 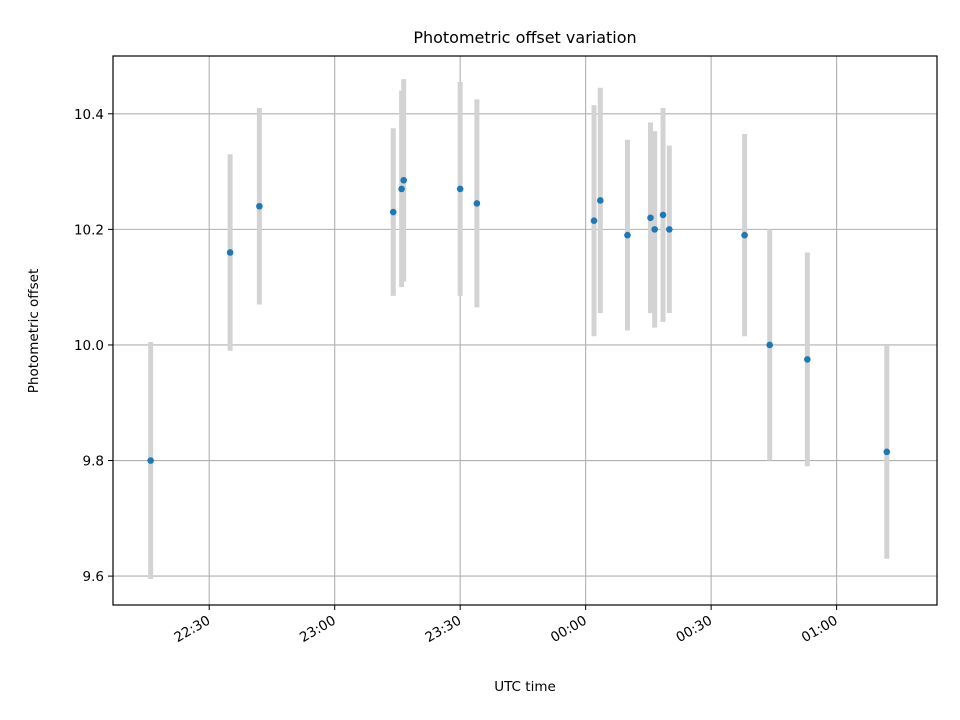 I want to click on x-axis-label: UTC time, so click(x=525, y=687).